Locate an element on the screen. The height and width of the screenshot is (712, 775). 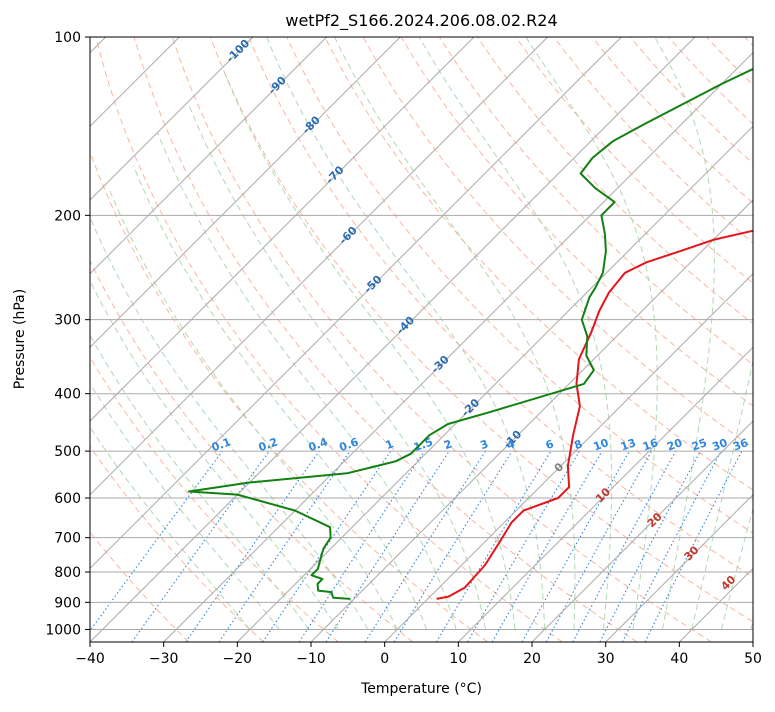
x-tick-label: 20 is located at coordinates (532, 659).